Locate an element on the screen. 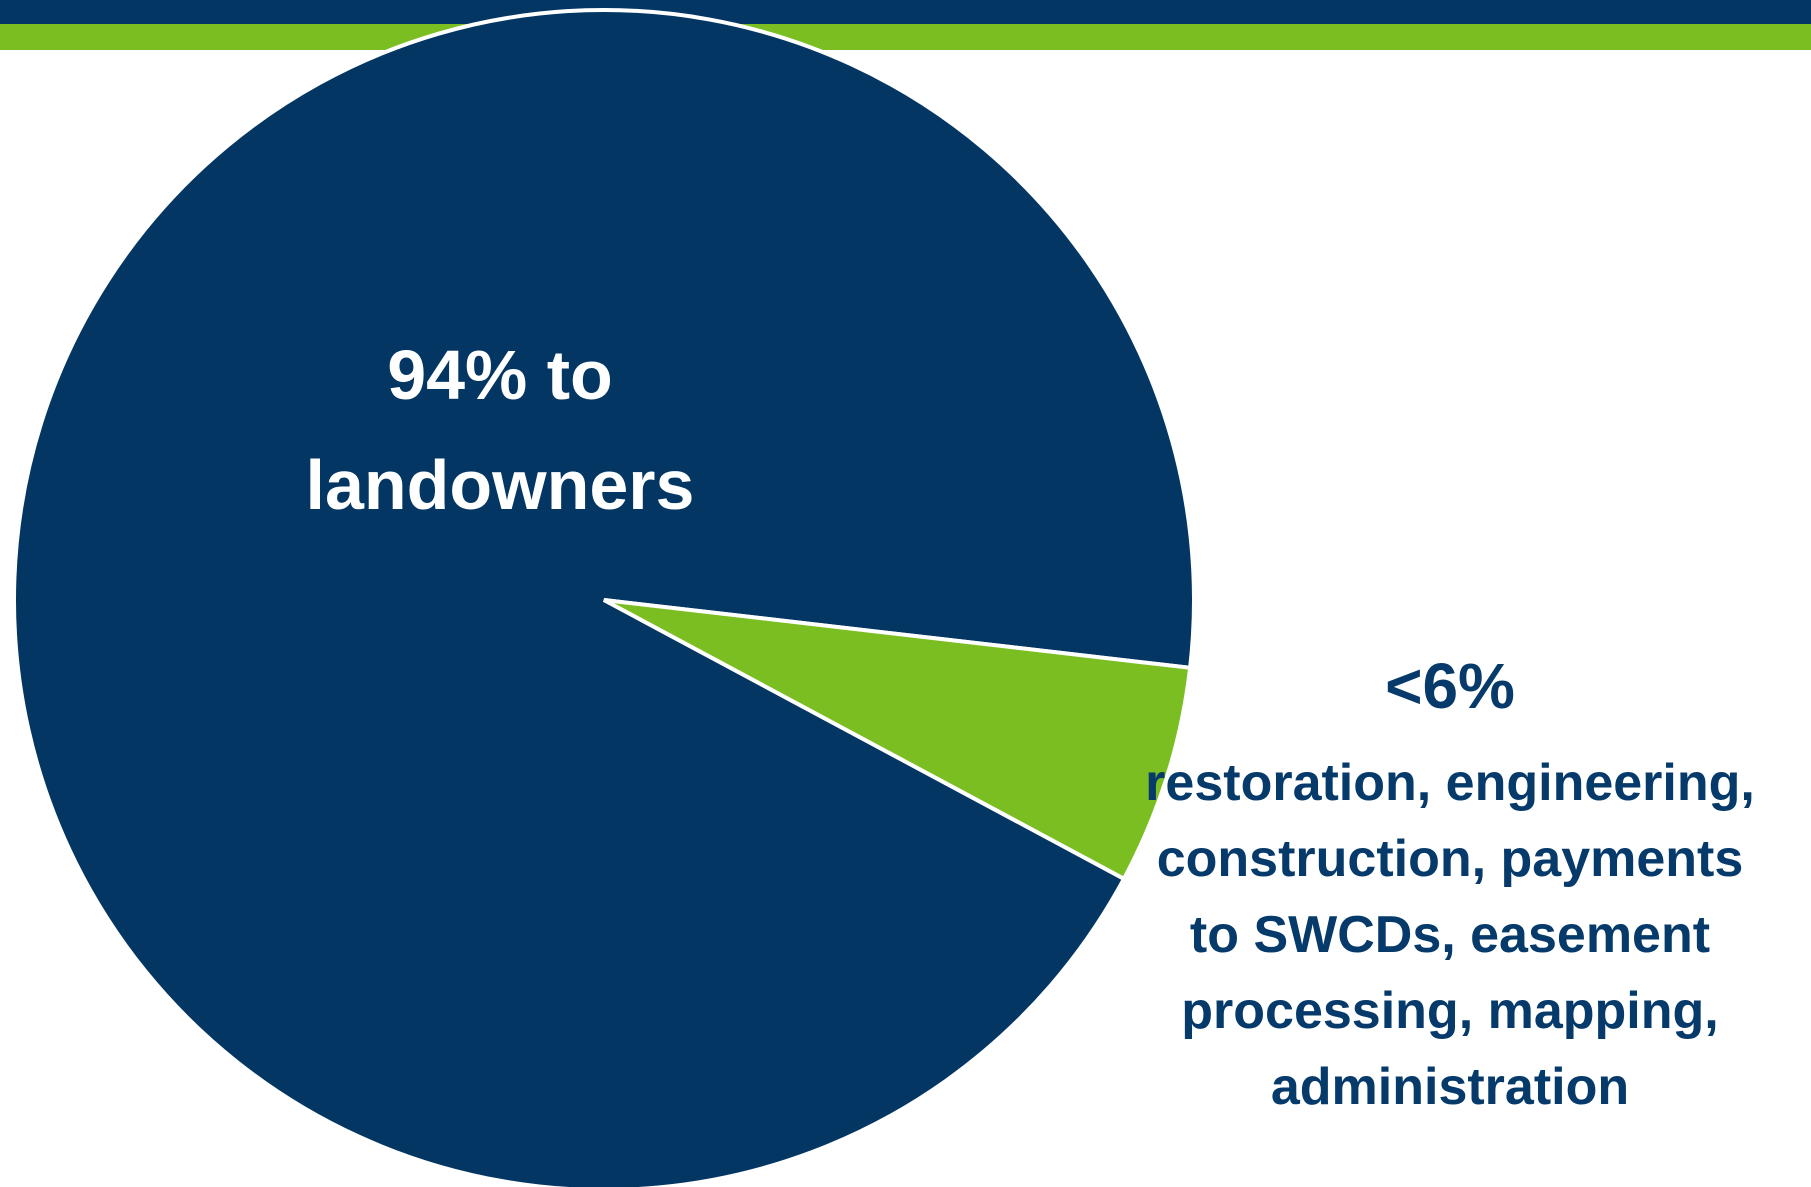 This screenshot has height=1187, width=1811. header-bar-green is located at coordinates (905, 37).